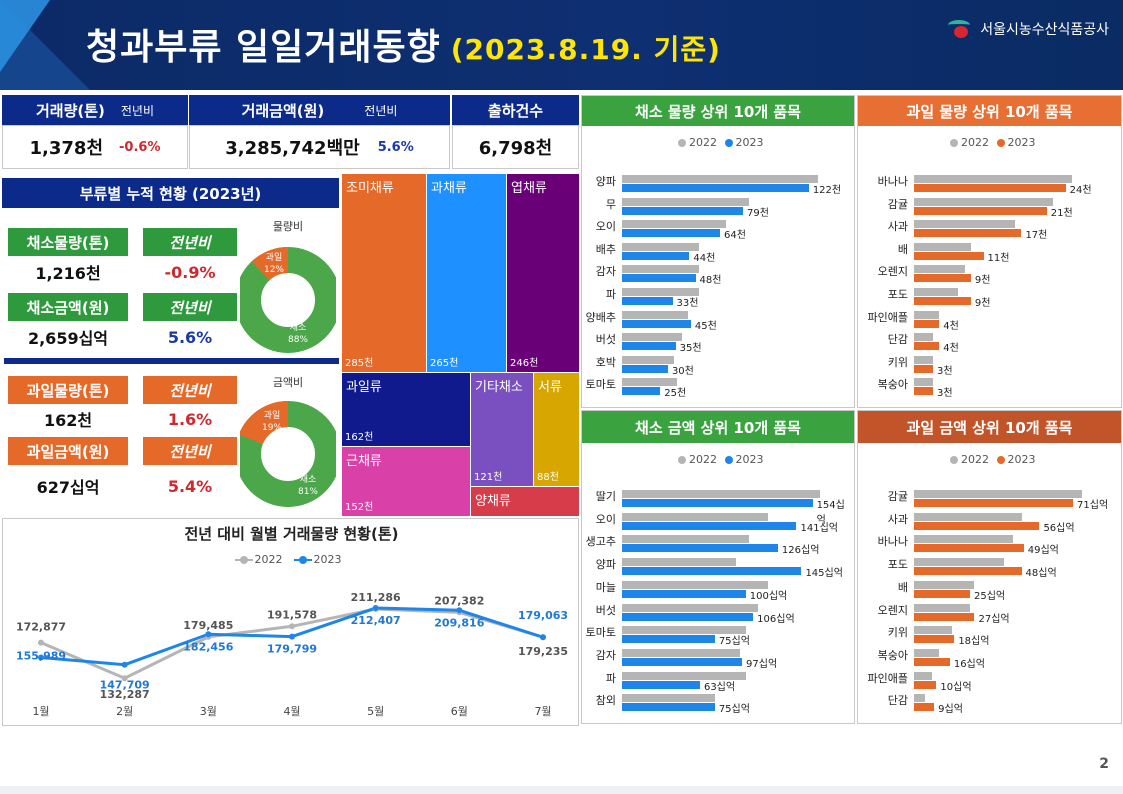 Image resolution: width=1123 pixels, height=794 pixels. Describe the element at coordinates (466, 273) in the screenshot. I see `treemap-tile: 과채류 265천` at that location.